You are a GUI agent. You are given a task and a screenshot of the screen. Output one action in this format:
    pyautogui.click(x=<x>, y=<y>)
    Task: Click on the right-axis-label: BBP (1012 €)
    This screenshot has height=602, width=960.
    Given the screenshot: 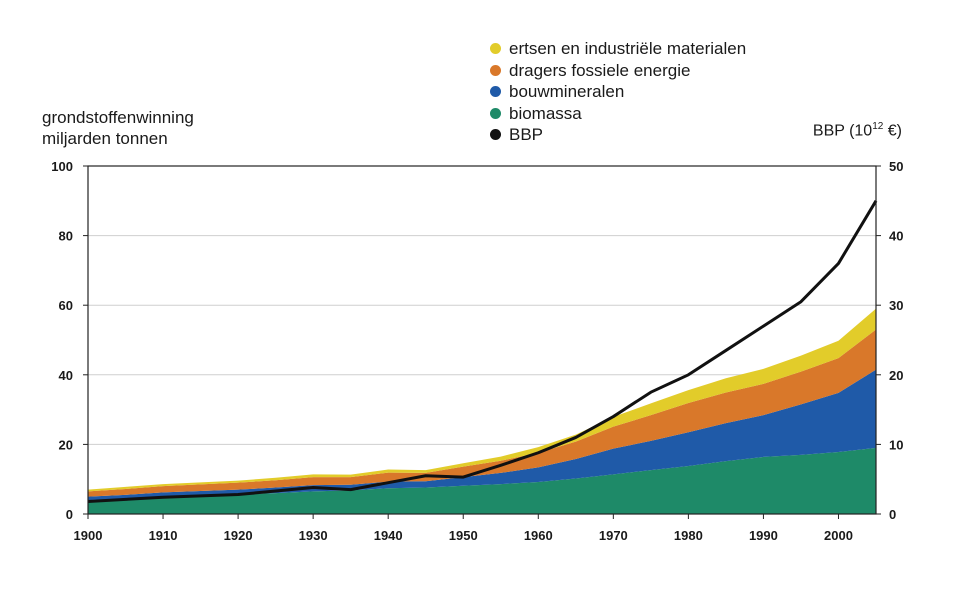 What is the action you would take?
    pyautogui.click(x=857, y=130)
    